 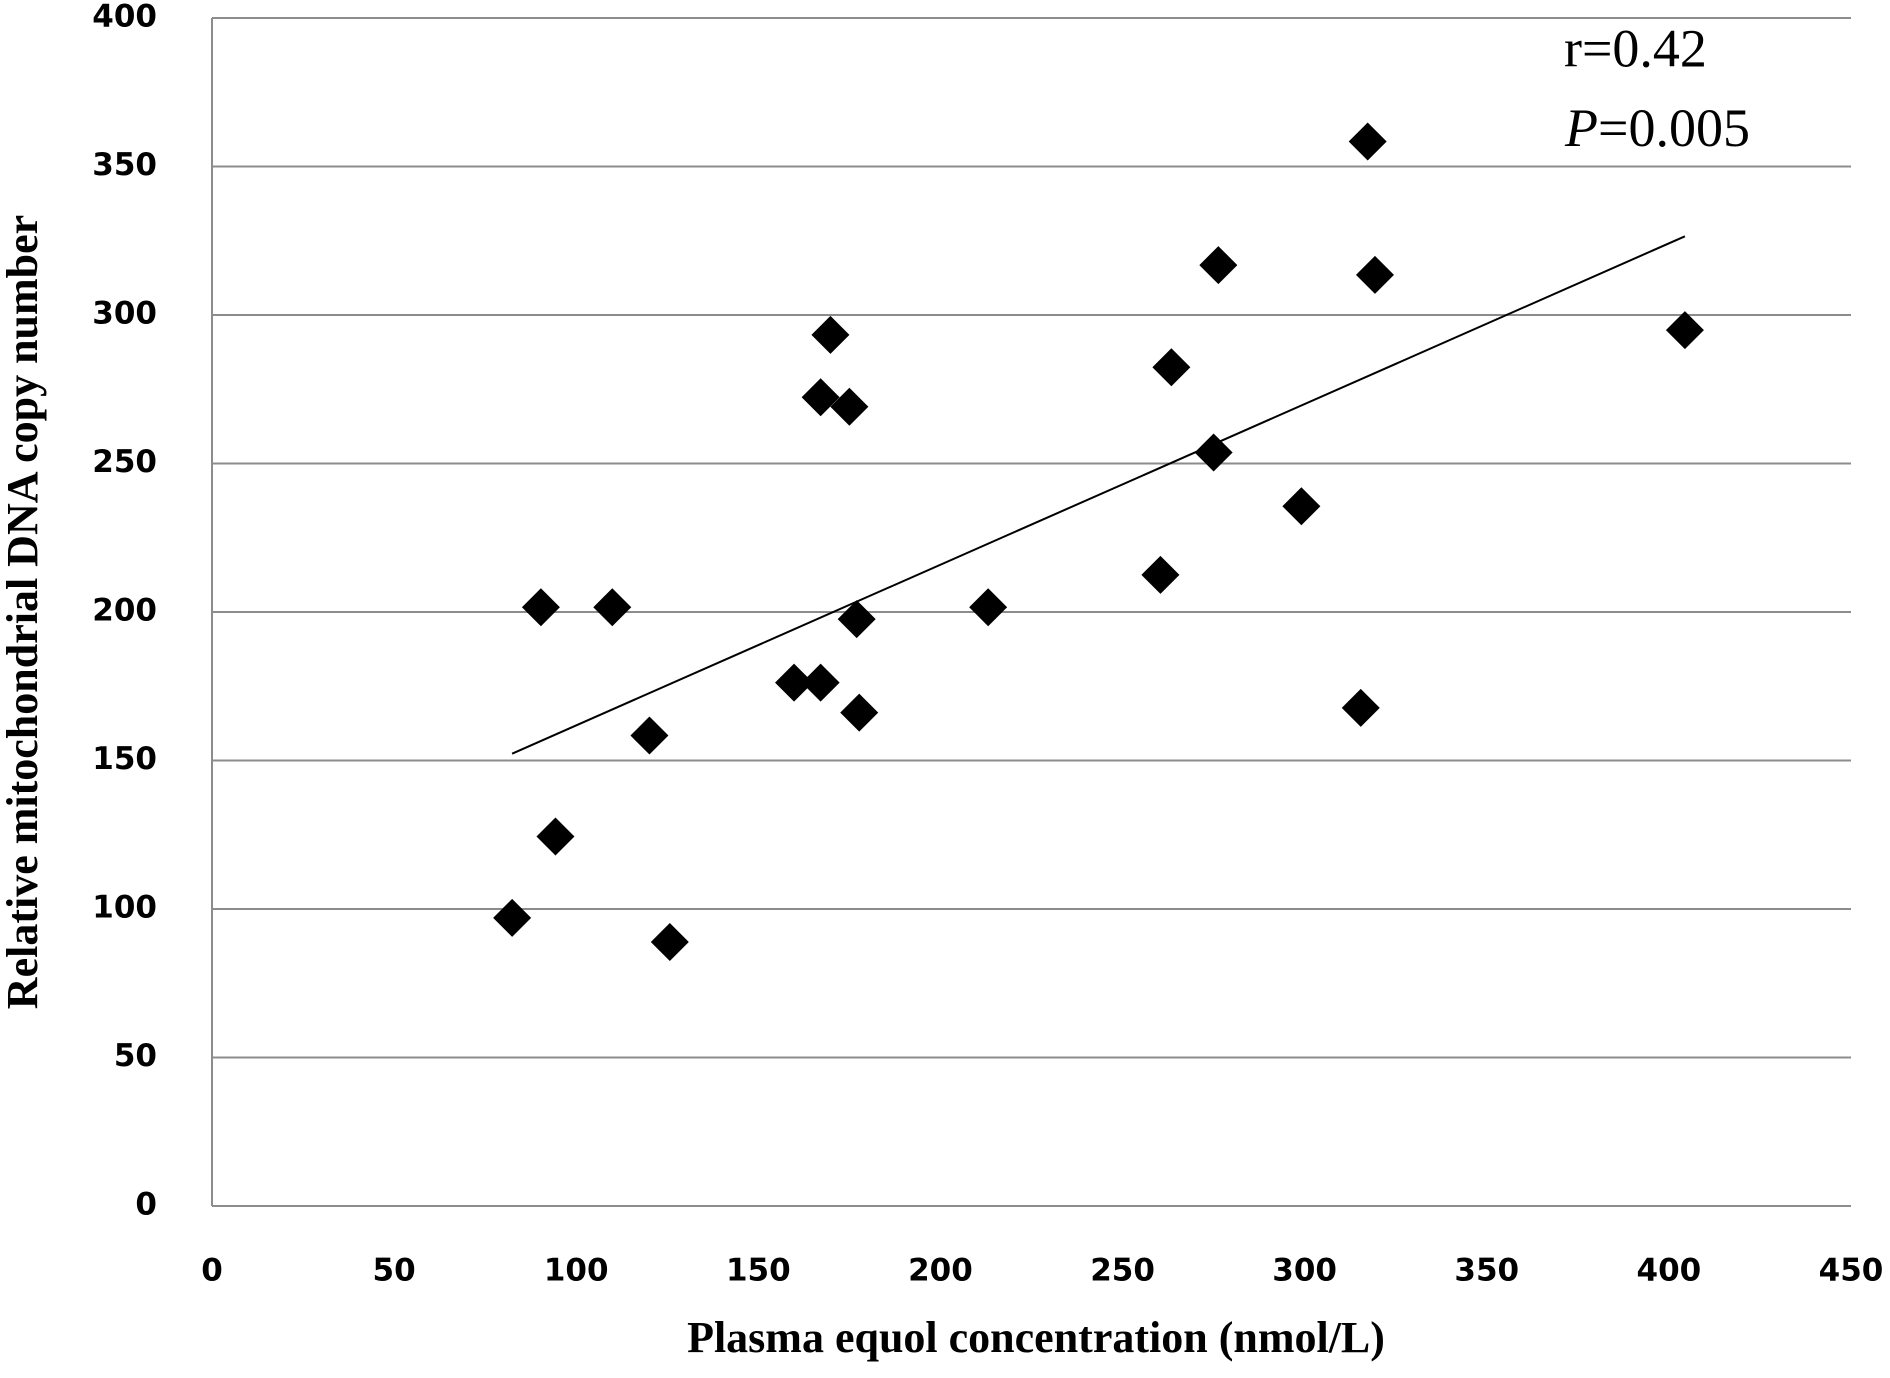 What do you see at coordinates (124, 462) in the screenshot?
I see `y-tick-label: 250` at bounding box center [124, 462].